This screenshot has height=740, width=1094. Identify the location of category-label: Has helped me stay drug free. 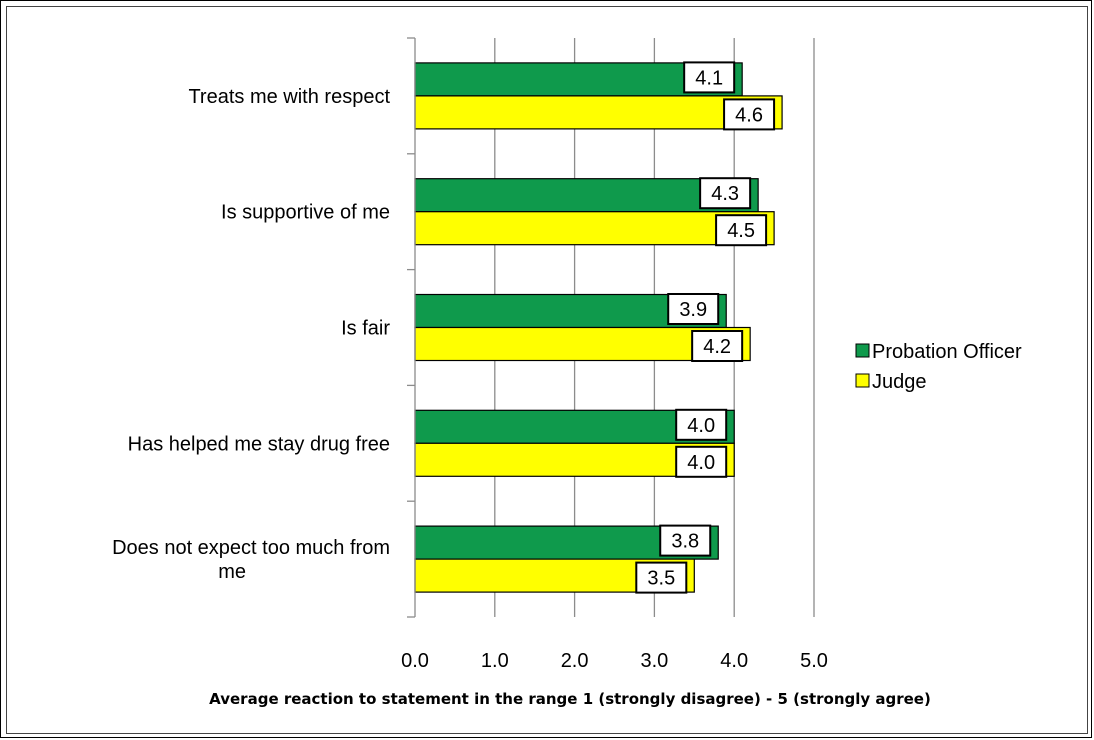
(259, 444).